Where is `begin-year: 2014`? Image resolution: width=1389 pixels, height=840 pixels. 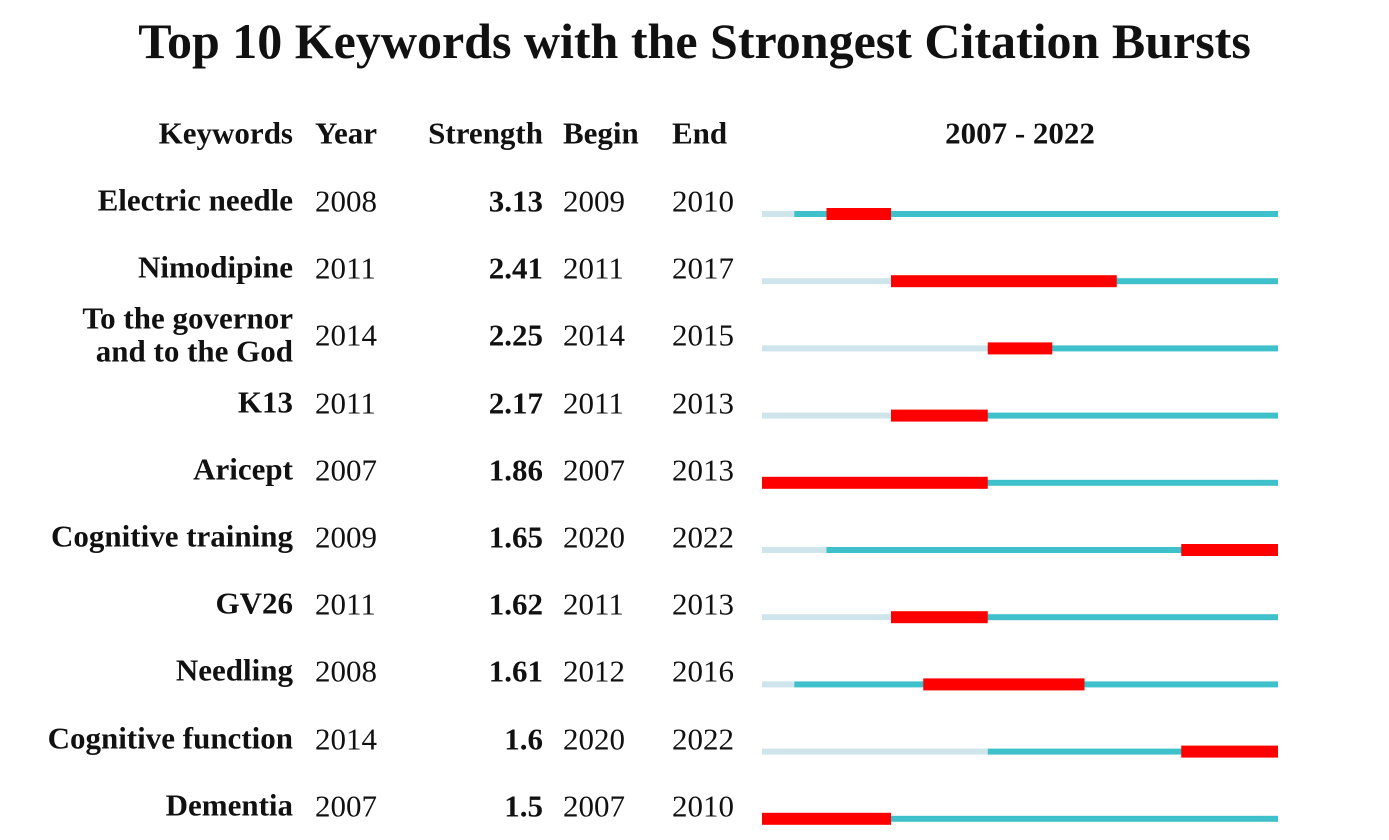 begin-year: 2014 is located at coordinates (594, 335).